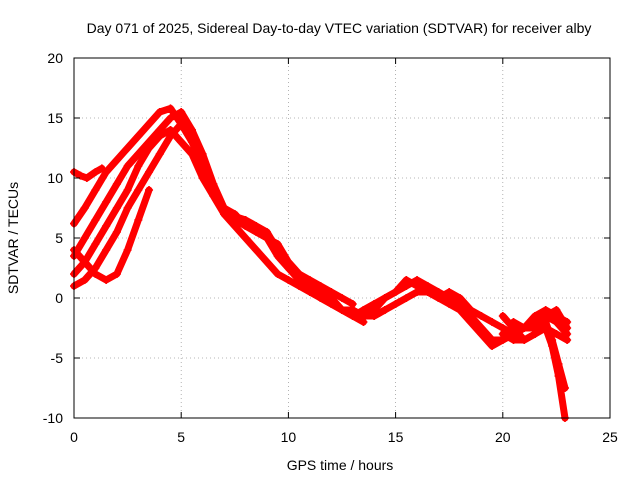  I want to click on y-tick-label: 15, so click(55, 118).